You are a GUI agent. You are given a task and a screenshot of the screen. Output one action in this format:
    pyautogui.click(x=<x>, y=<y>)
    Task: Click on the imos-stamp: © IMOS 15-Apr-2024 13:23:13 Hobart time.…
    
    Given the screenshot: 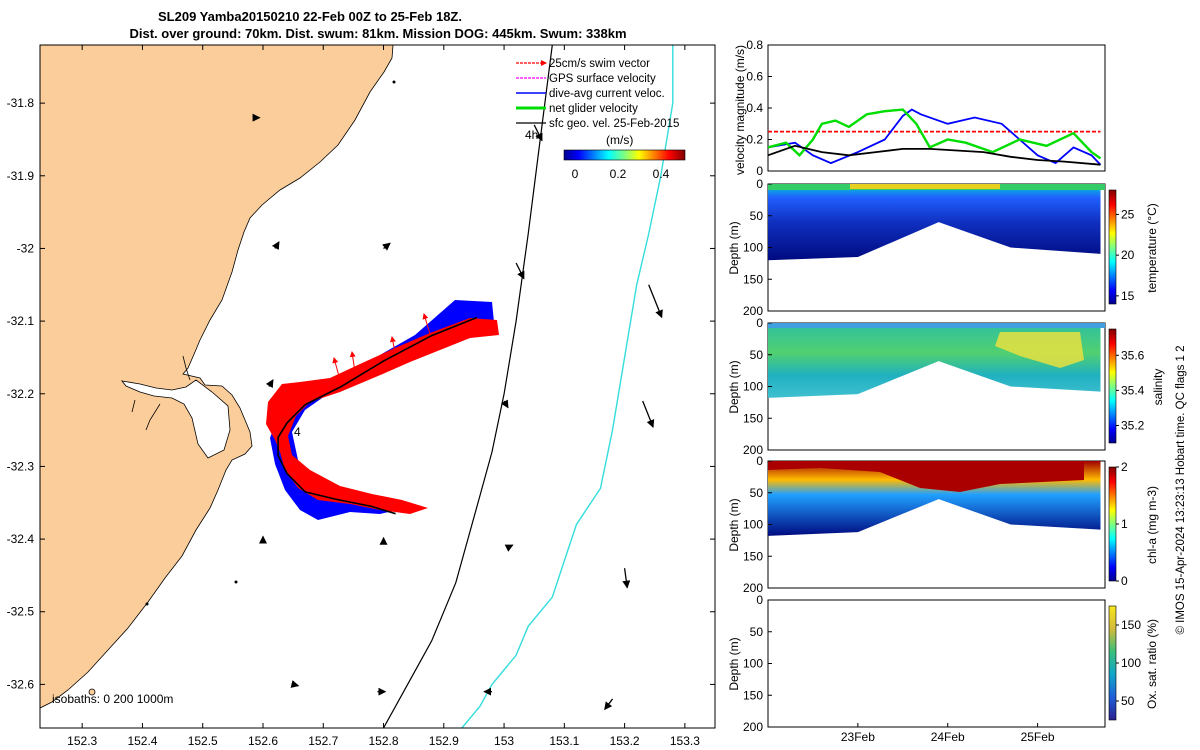 What is the action you would take?
    pyautogui.click(x=1181, y=489)
    